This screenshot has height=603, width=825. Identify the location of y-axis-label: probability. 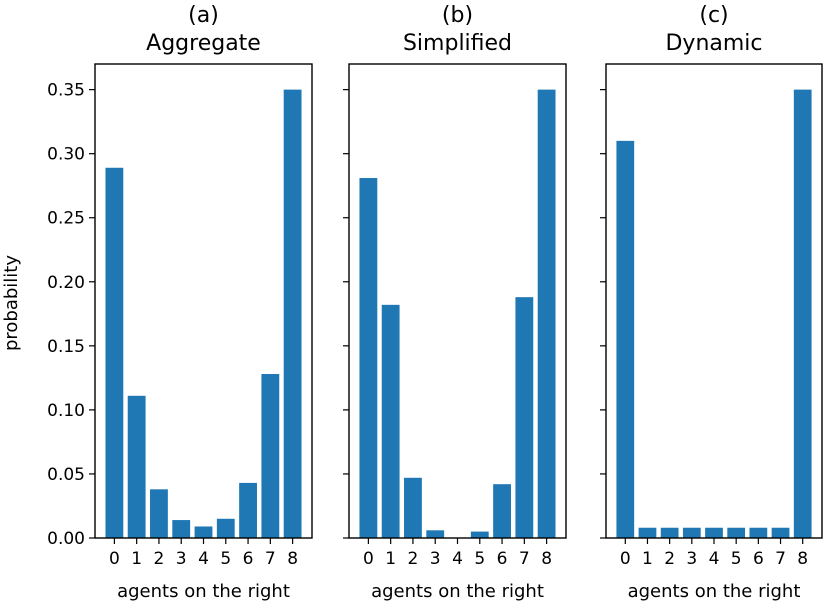
(11, 303).